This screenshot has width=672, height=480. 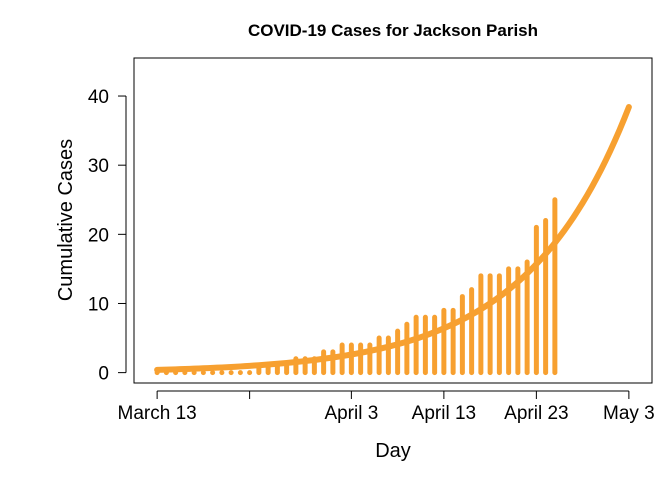 I want to click on chart-title: COVID-19 Cases for Jackson Parish, so click(x=393, y=30).